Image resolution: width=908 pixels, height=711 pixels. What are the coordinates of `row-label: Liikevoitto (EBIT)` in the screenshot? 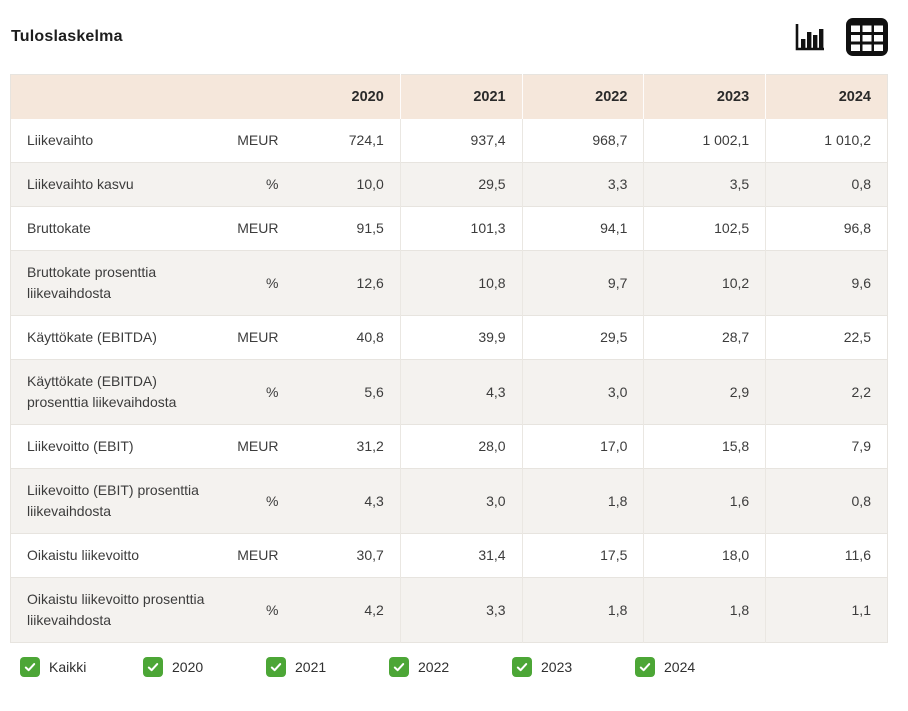 It's located at (80, 446).